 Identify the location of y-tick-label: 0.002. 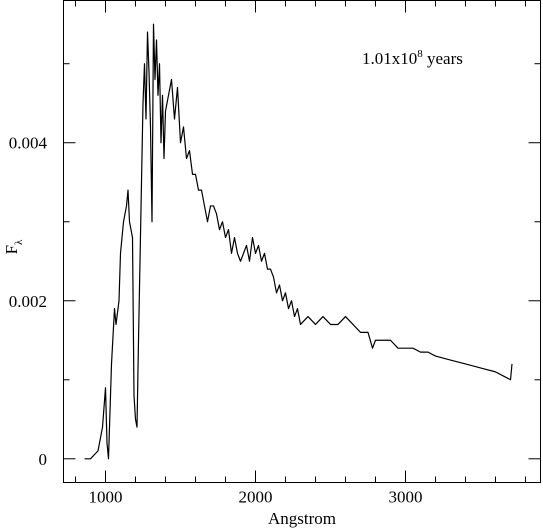
(28, 301).